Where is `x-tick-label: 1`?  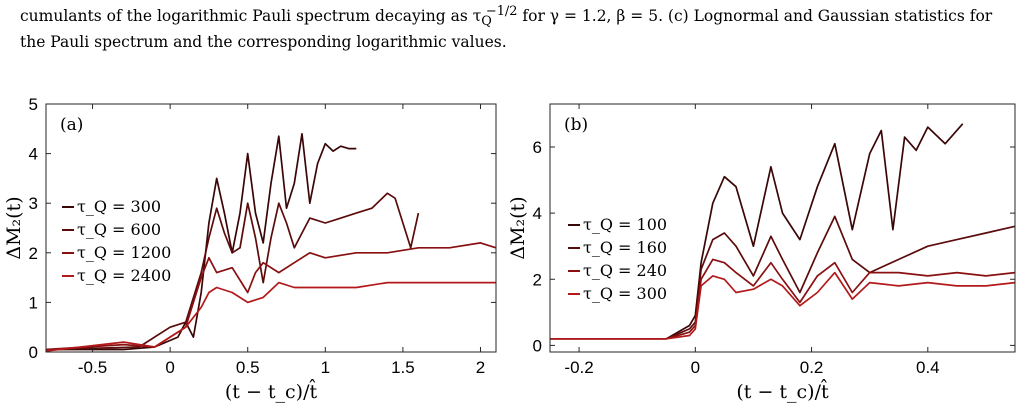 x-tick-label: 1 is located at coordinates (325, 367).